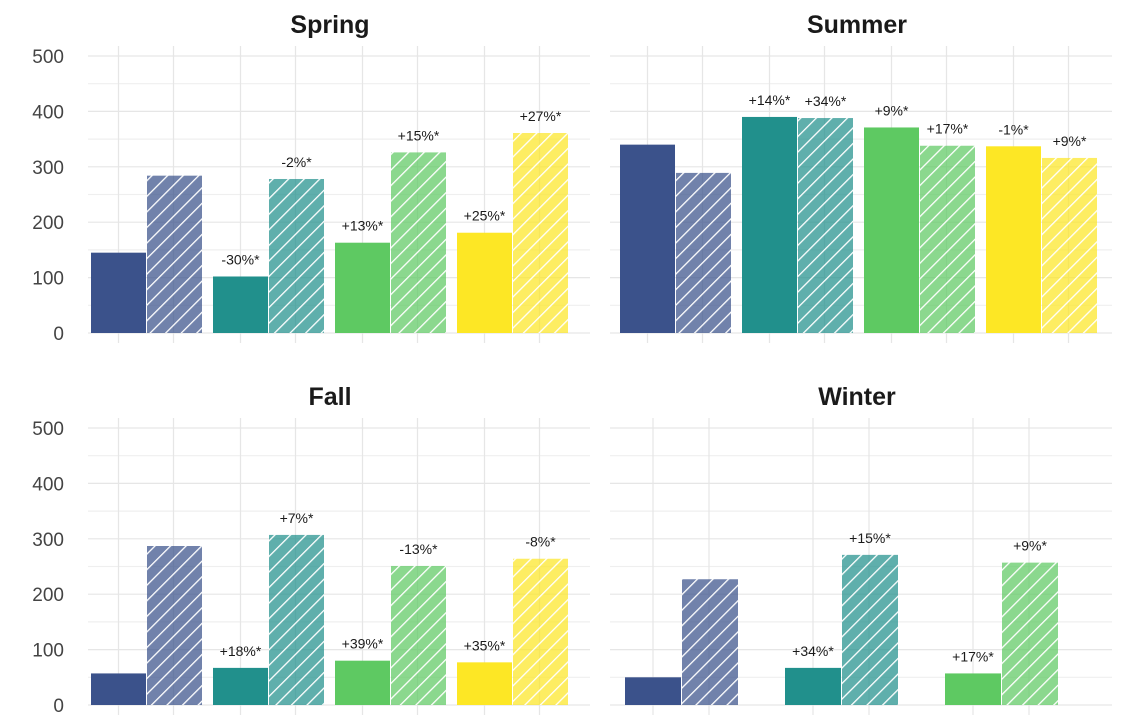  I want to click on data-label: +14%*, so click(770, 100).